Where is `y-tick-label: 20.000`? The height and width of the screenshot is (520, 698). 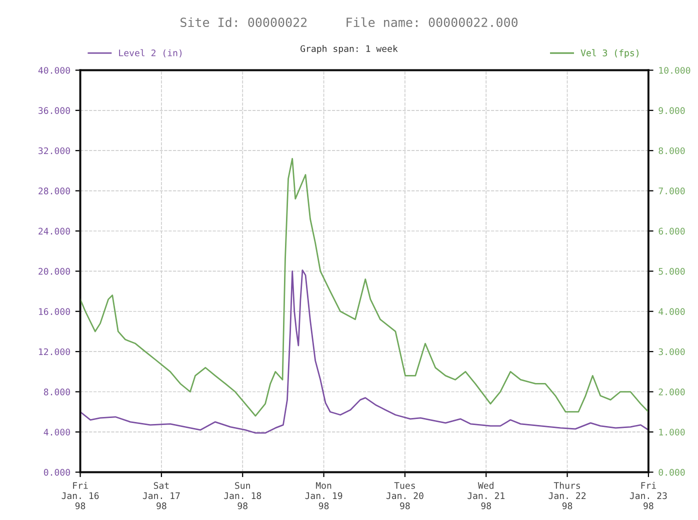 y-tick-label: 20.000 is located at coordinates (54, 271).